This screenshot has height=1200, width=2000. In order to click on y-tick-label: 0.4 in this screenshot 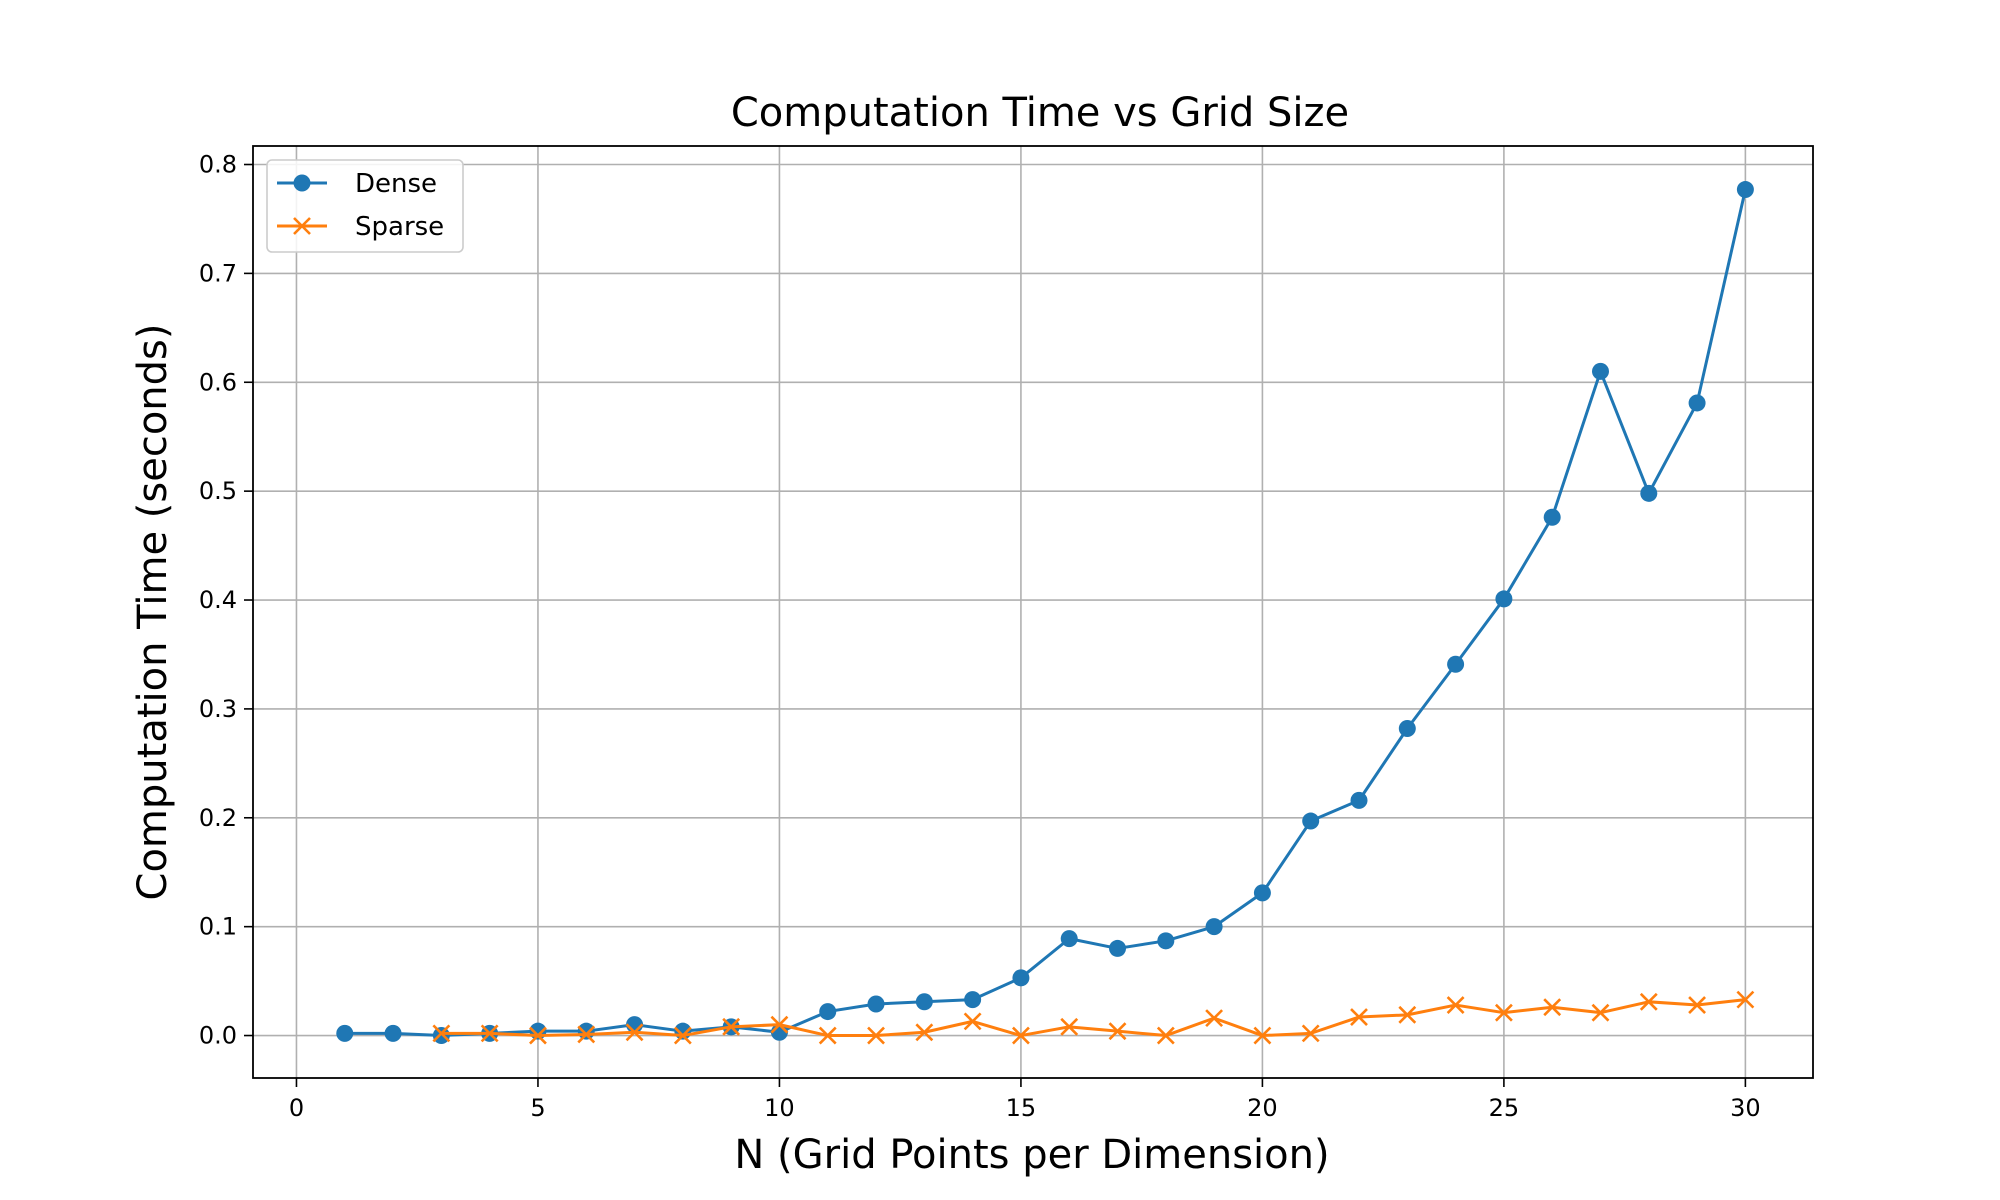, I will do `click(218, 600)`.